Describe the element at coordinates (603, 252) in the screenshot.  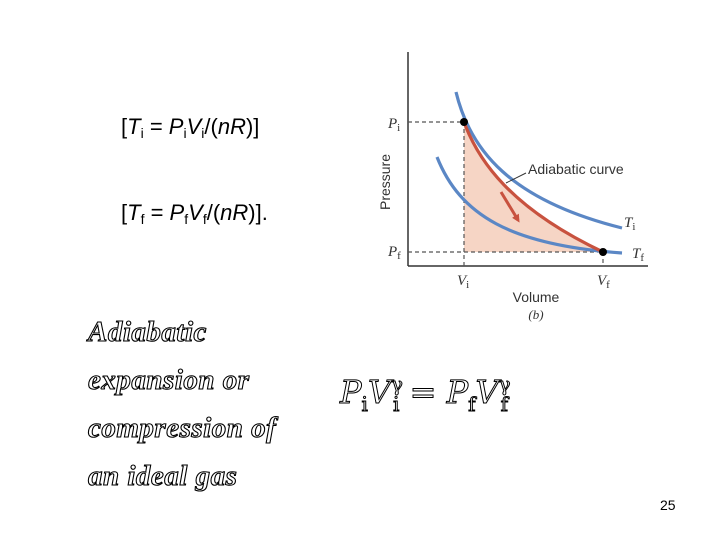
I see `final-state-point` at that location.